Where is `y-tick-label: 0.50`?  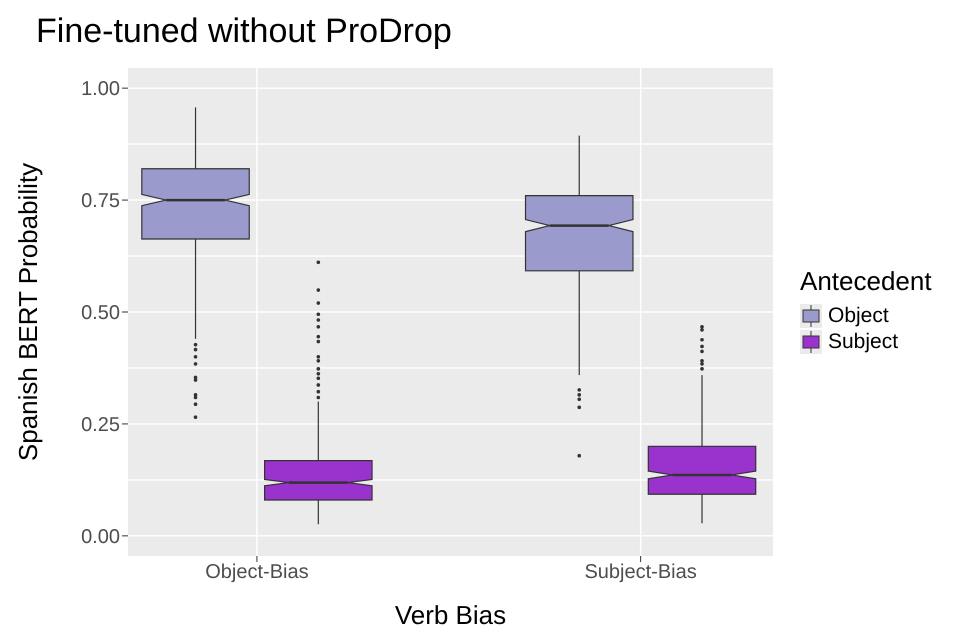 y-tick-label: 0.50 is located at coordinates (100, 313).